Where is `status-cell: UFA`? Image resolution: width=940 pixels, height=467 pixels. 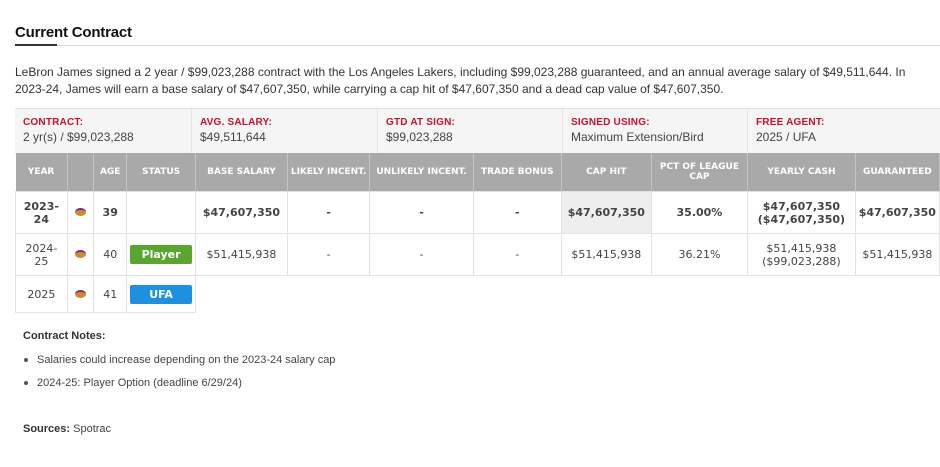
status-cell: UFA is located at coordinates (161, 294).